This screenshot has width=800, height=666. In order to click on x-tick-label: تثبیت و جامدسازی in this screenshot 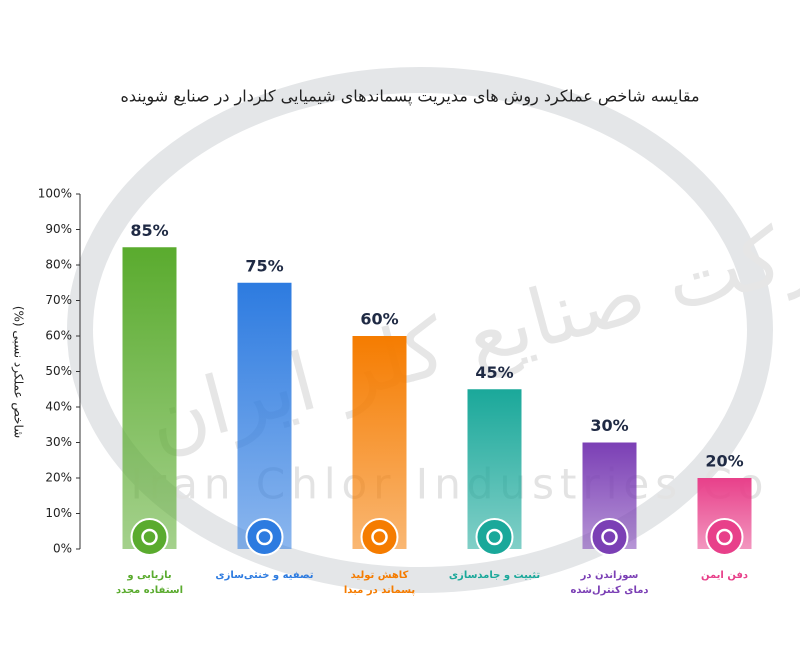, I will do `click(494, 575)`.